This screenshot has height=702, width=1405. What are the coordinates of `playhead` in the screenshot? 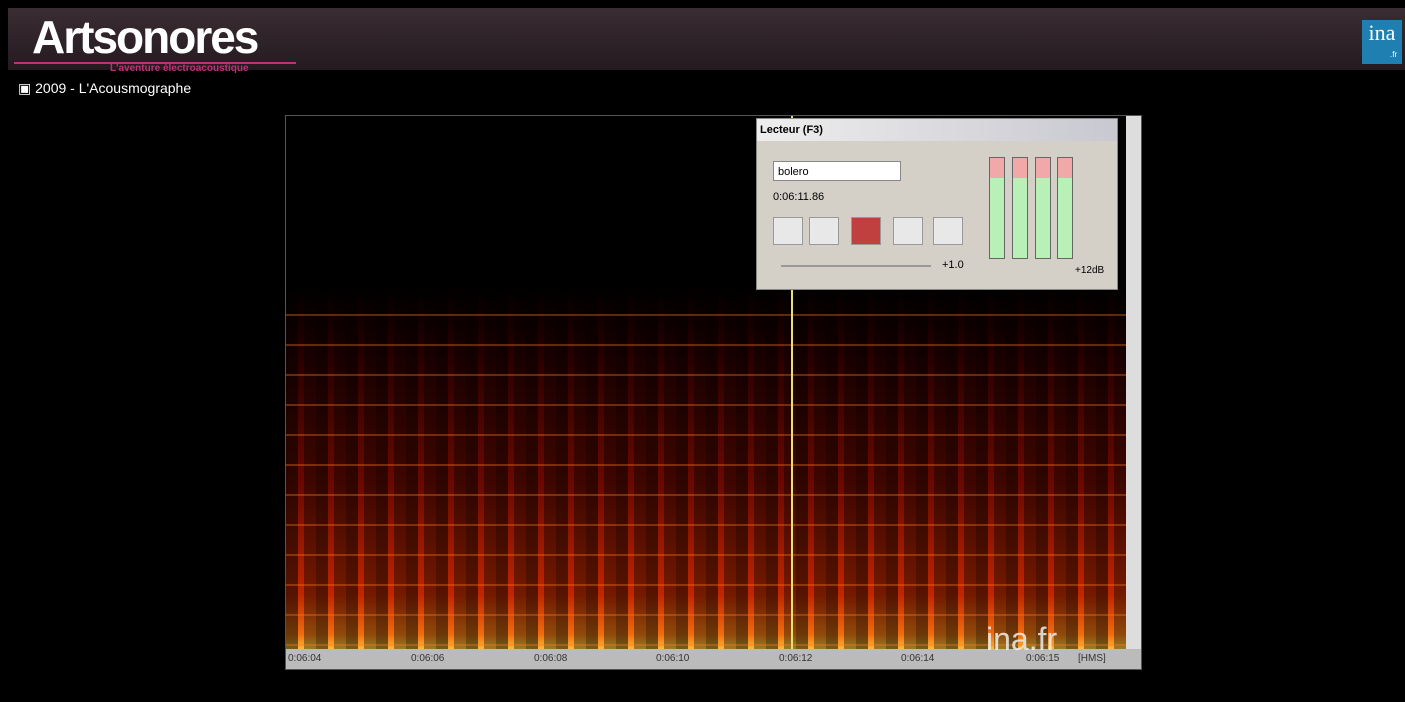 It's located at (792, 382).